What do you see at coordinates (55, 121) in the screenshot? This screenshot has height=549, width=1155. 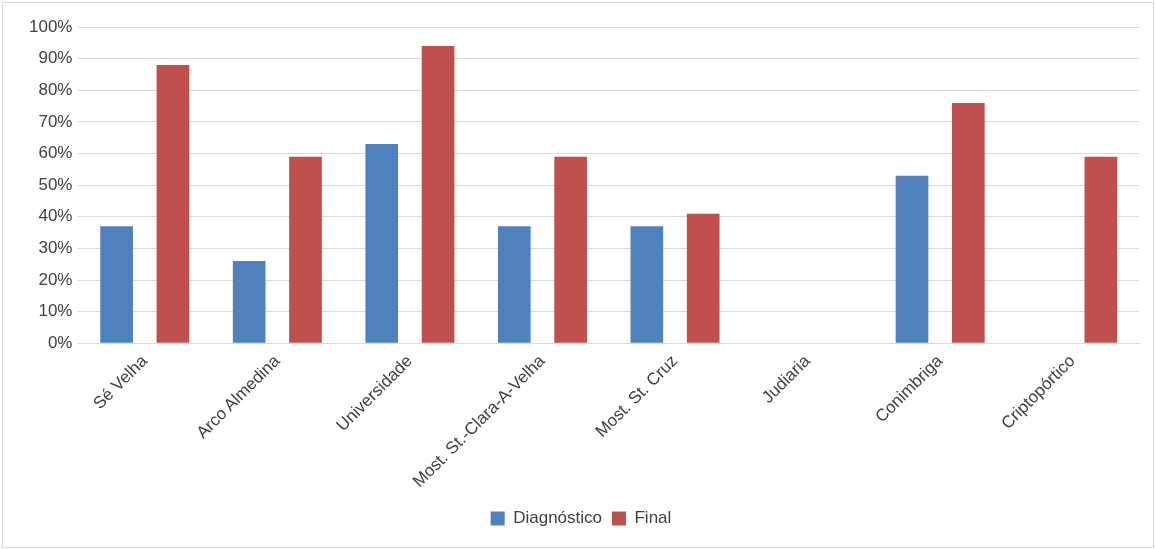 I see `y-tick-label: 70%` at bounding box center [55, 121].